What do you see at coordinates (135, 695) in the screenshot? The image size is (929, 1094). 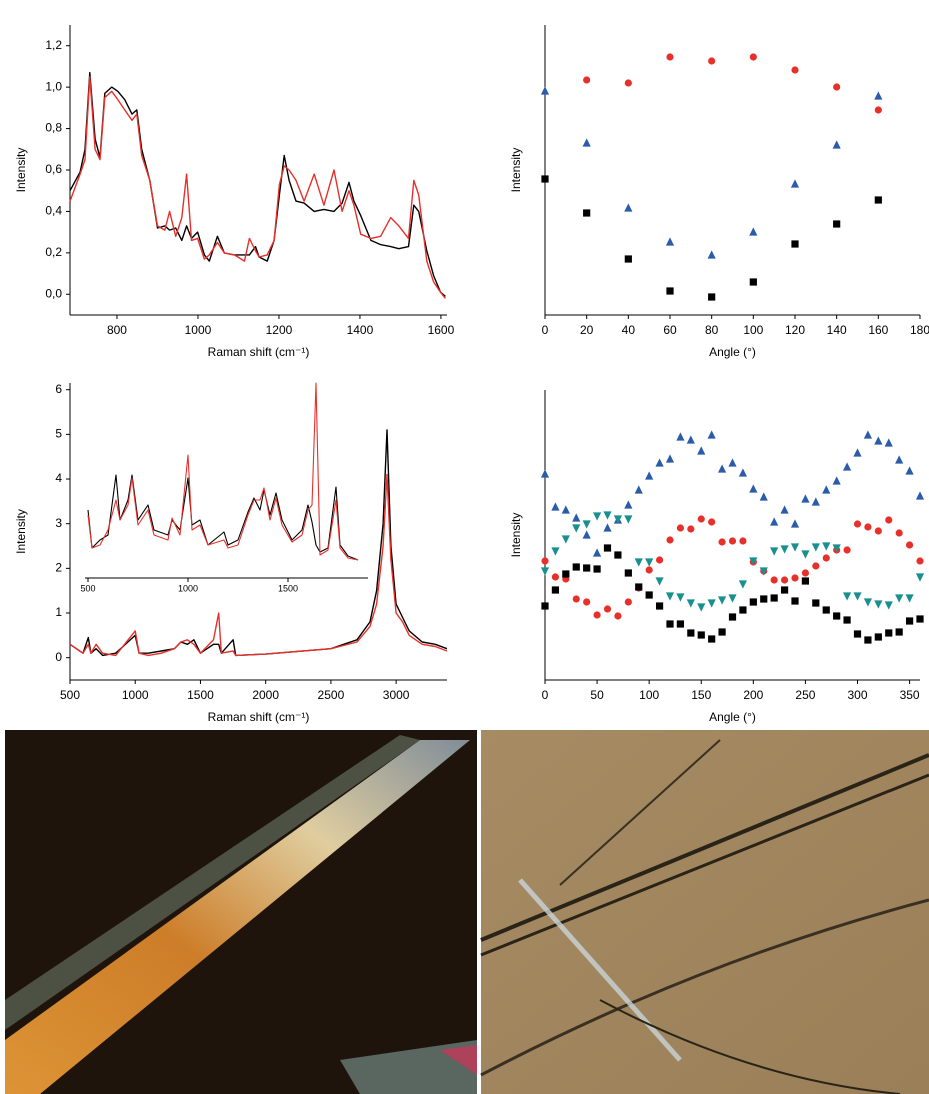 I see `x-tick-label: 1000` at bounding box center [135, 695].